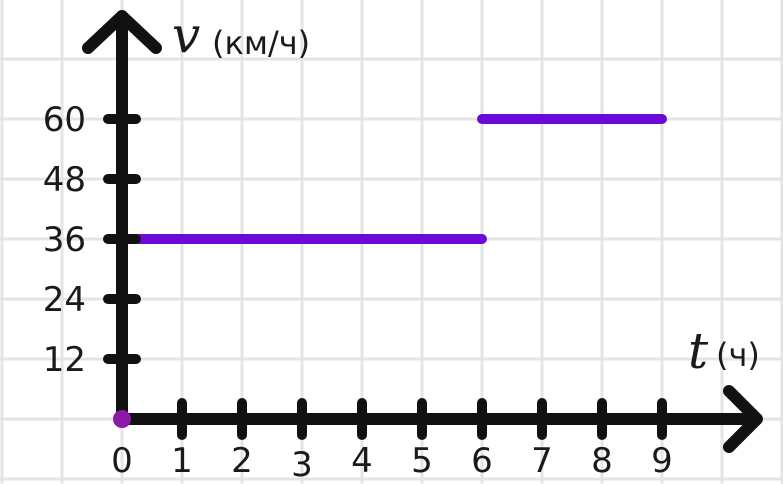 Image resolution: width=783 pixels, height=484 pixels. Describe the element at coordinates (662, 461) in the screenshot. I see `x-tick-label: 9` at that location.